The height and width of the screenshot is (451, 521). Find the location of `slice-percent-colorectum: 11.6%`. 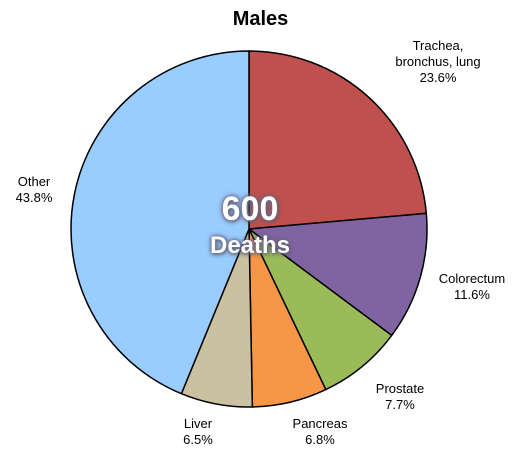

slice-percent-colorectum: 11.6% is located at coordinates (472, 294).